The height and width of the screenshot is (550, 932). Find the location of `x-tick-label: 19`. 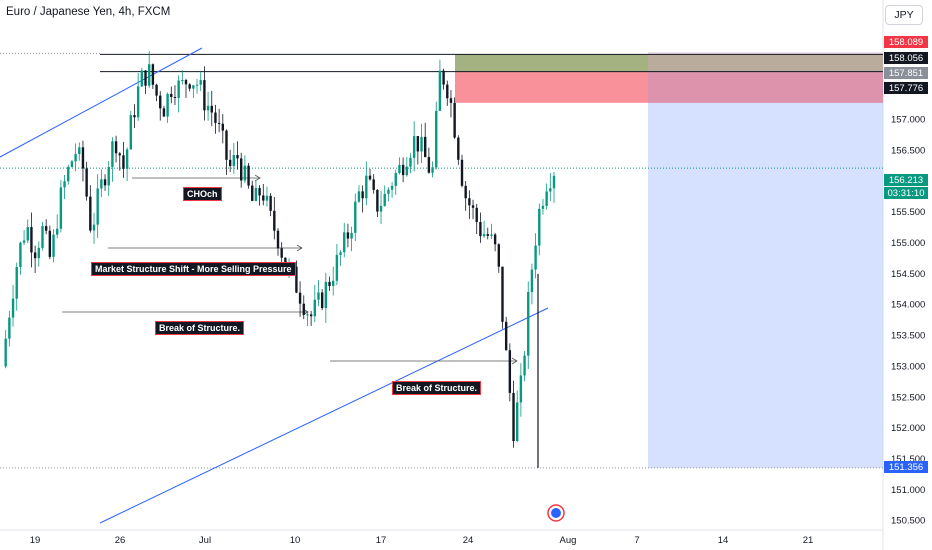

x-tick-label: 19 is located at coordinates (35, 540).